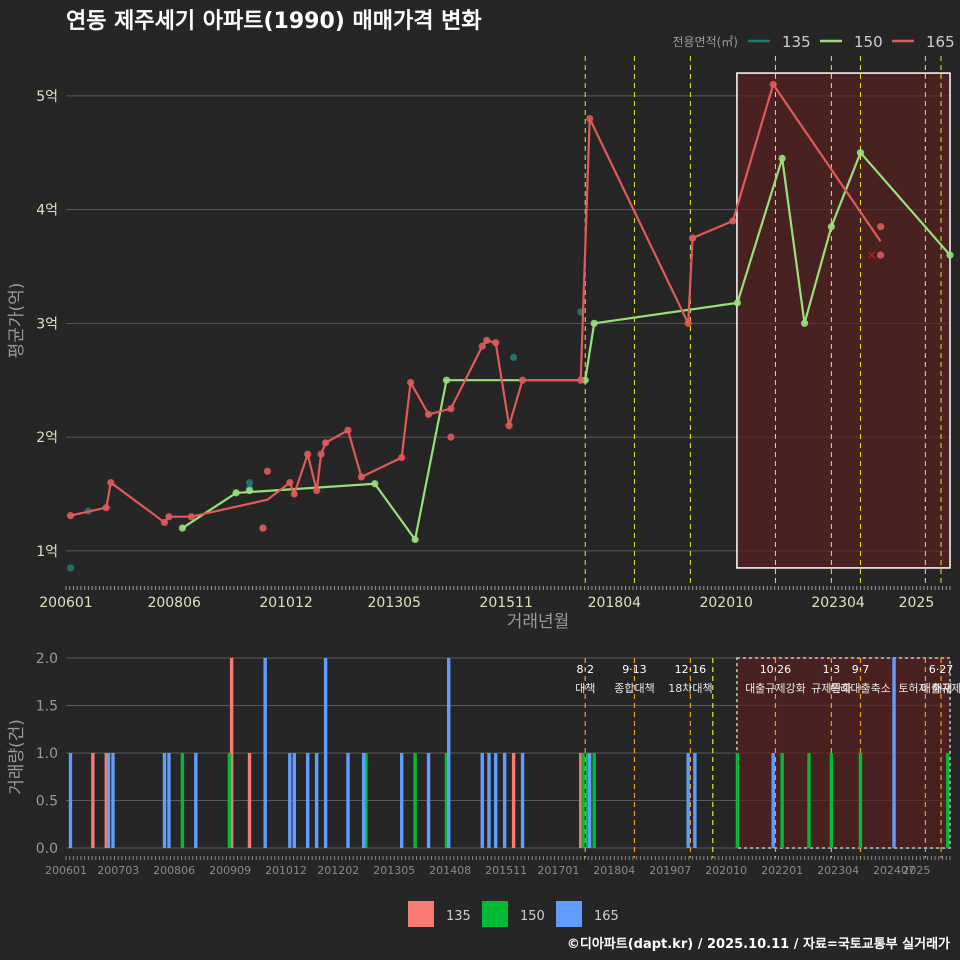  I want to click on event-date: 6·27, so click(941, 669).